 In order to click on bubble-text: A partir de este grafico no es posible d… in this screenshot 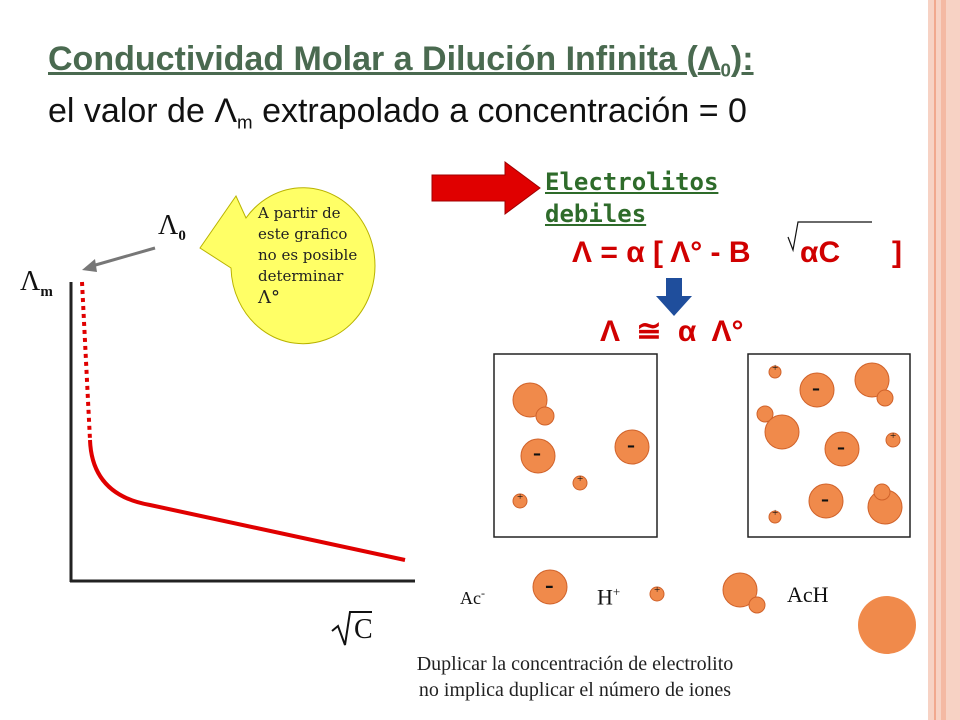, I will do `click(308, 256)`.